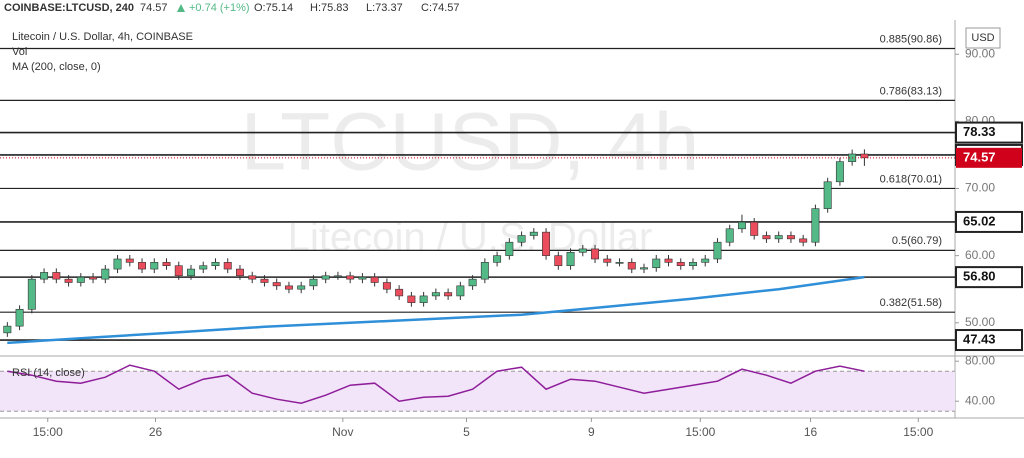  I want to click on watermark: LTCUSD, 4h, so click(470, 142).